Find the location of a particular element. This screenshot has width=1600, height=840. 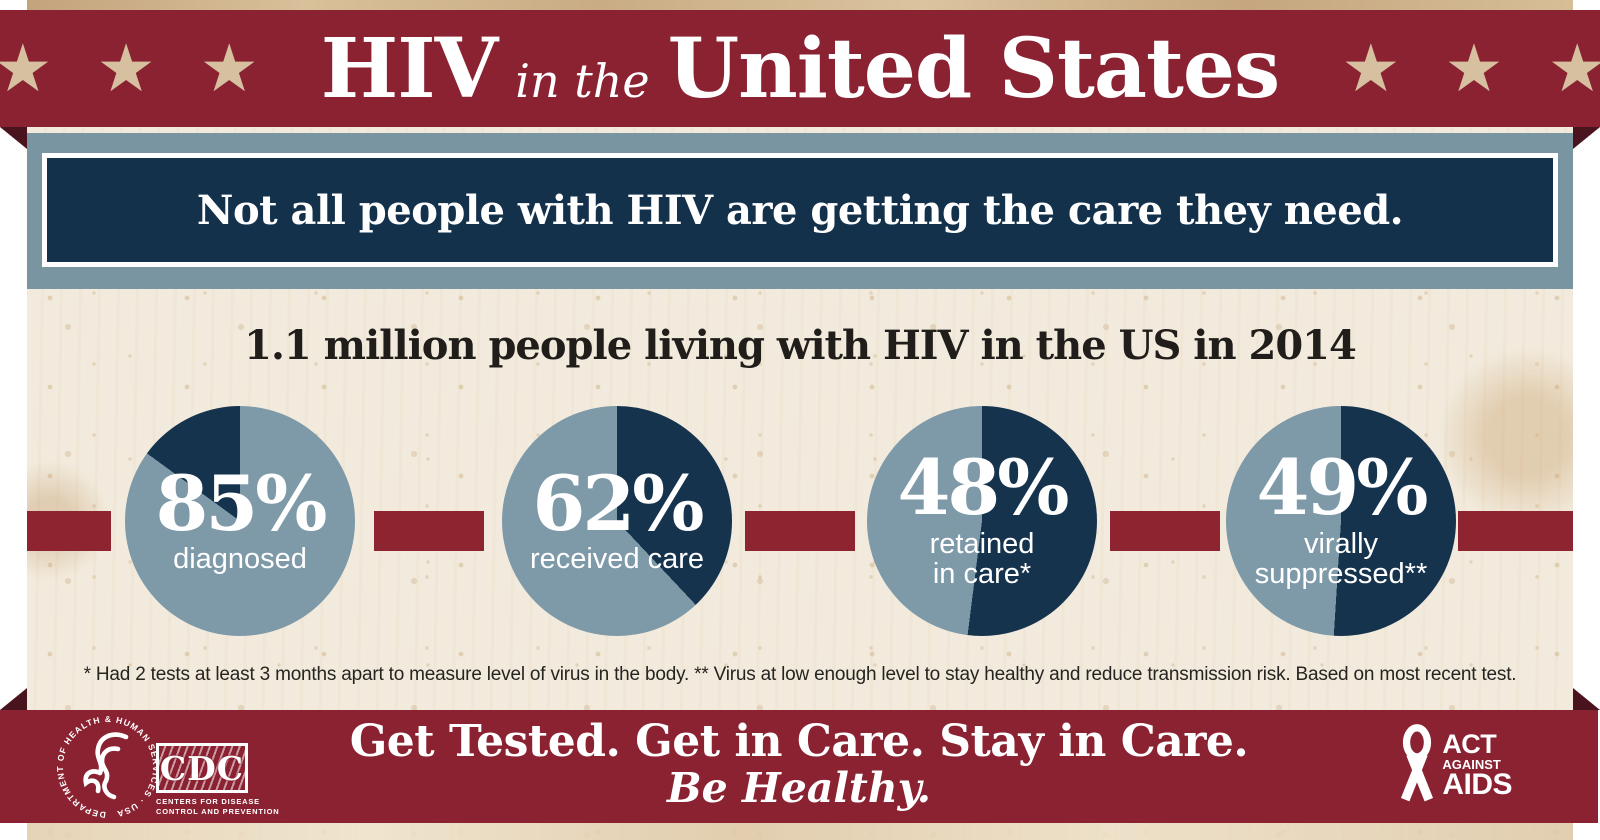

cta-line1: Get Tested. Get in Care. Stay in Care. is located at coordinates (799, 741).